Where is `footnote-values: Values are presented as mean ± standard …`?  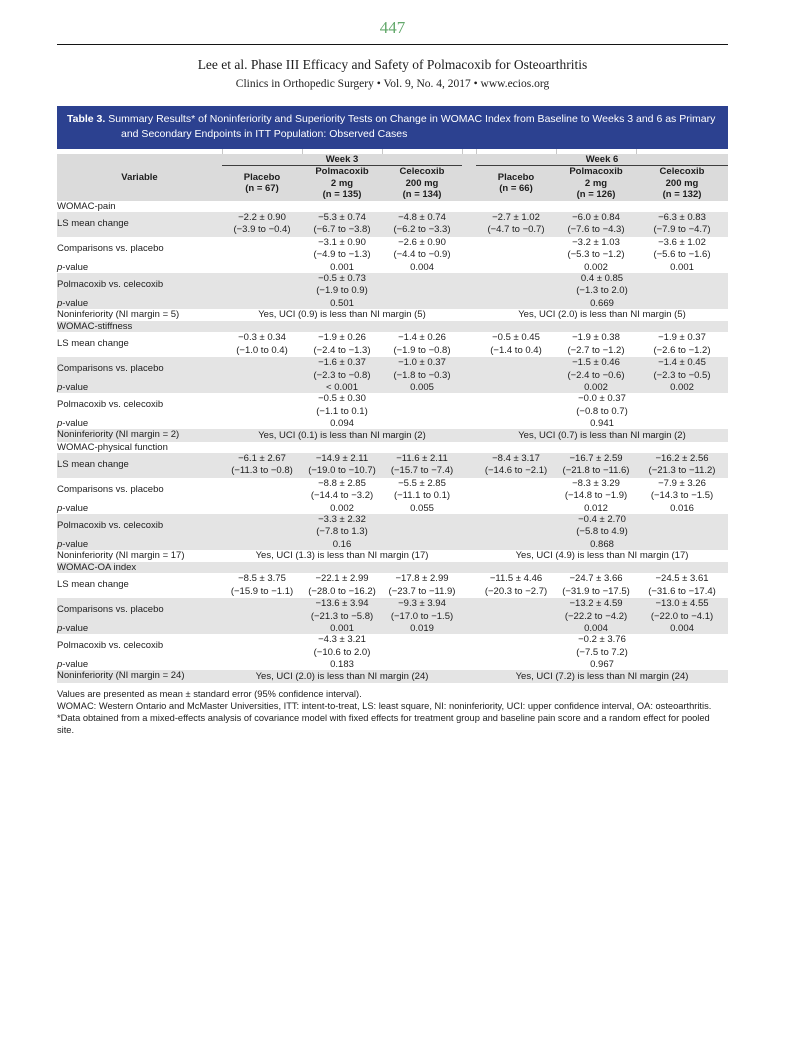
footnote-values: Values are presented as mean ± standard … is located at coordinates (209, 693).